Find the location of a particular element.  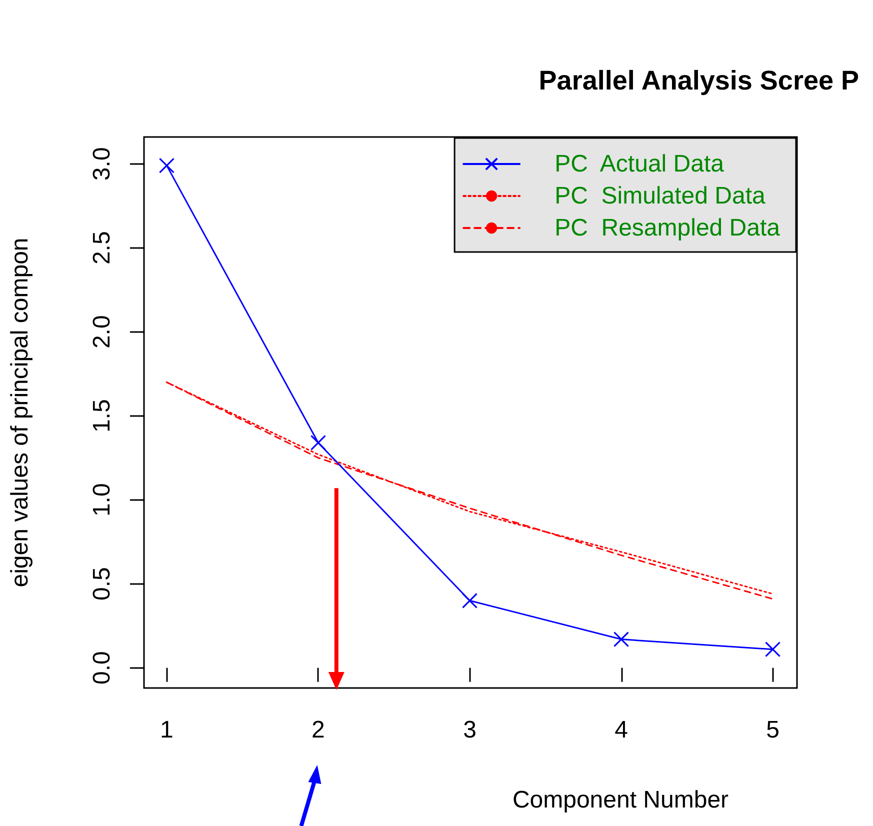

x-tick-label: 4 is located at coordinates (621, 730).